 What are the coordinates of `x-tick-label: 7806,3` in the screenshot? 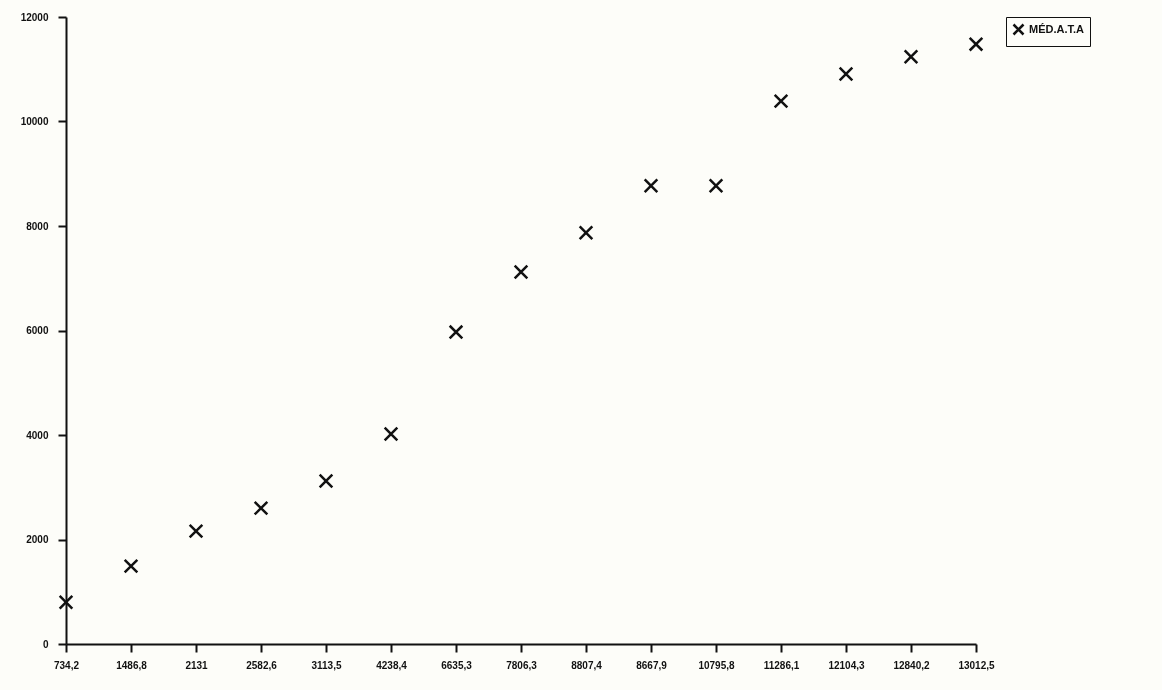 It's located at (522, 665).